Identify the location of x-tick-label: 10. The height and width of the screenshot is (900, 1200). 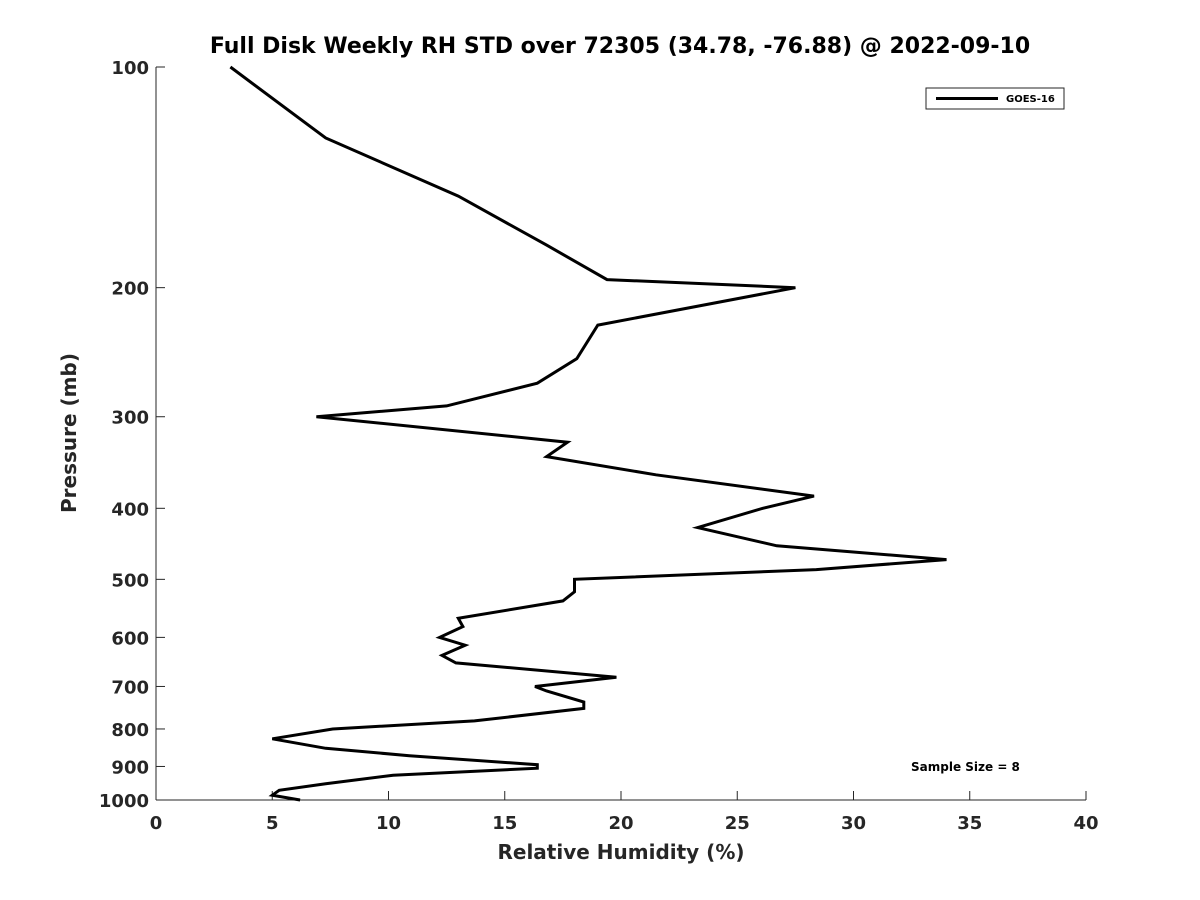
(388, 823).